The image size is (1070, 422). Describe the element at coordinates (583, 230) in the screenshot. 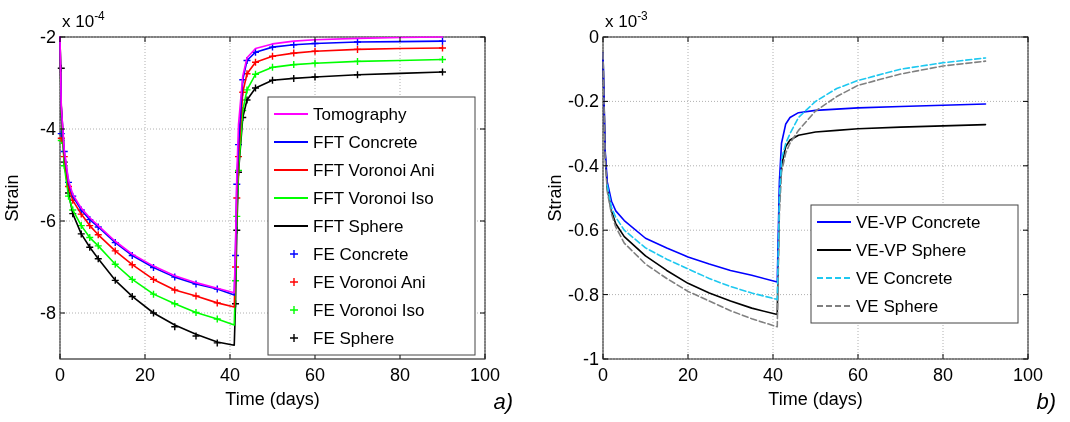

I see `y-tick-label: -0.6` at that location.